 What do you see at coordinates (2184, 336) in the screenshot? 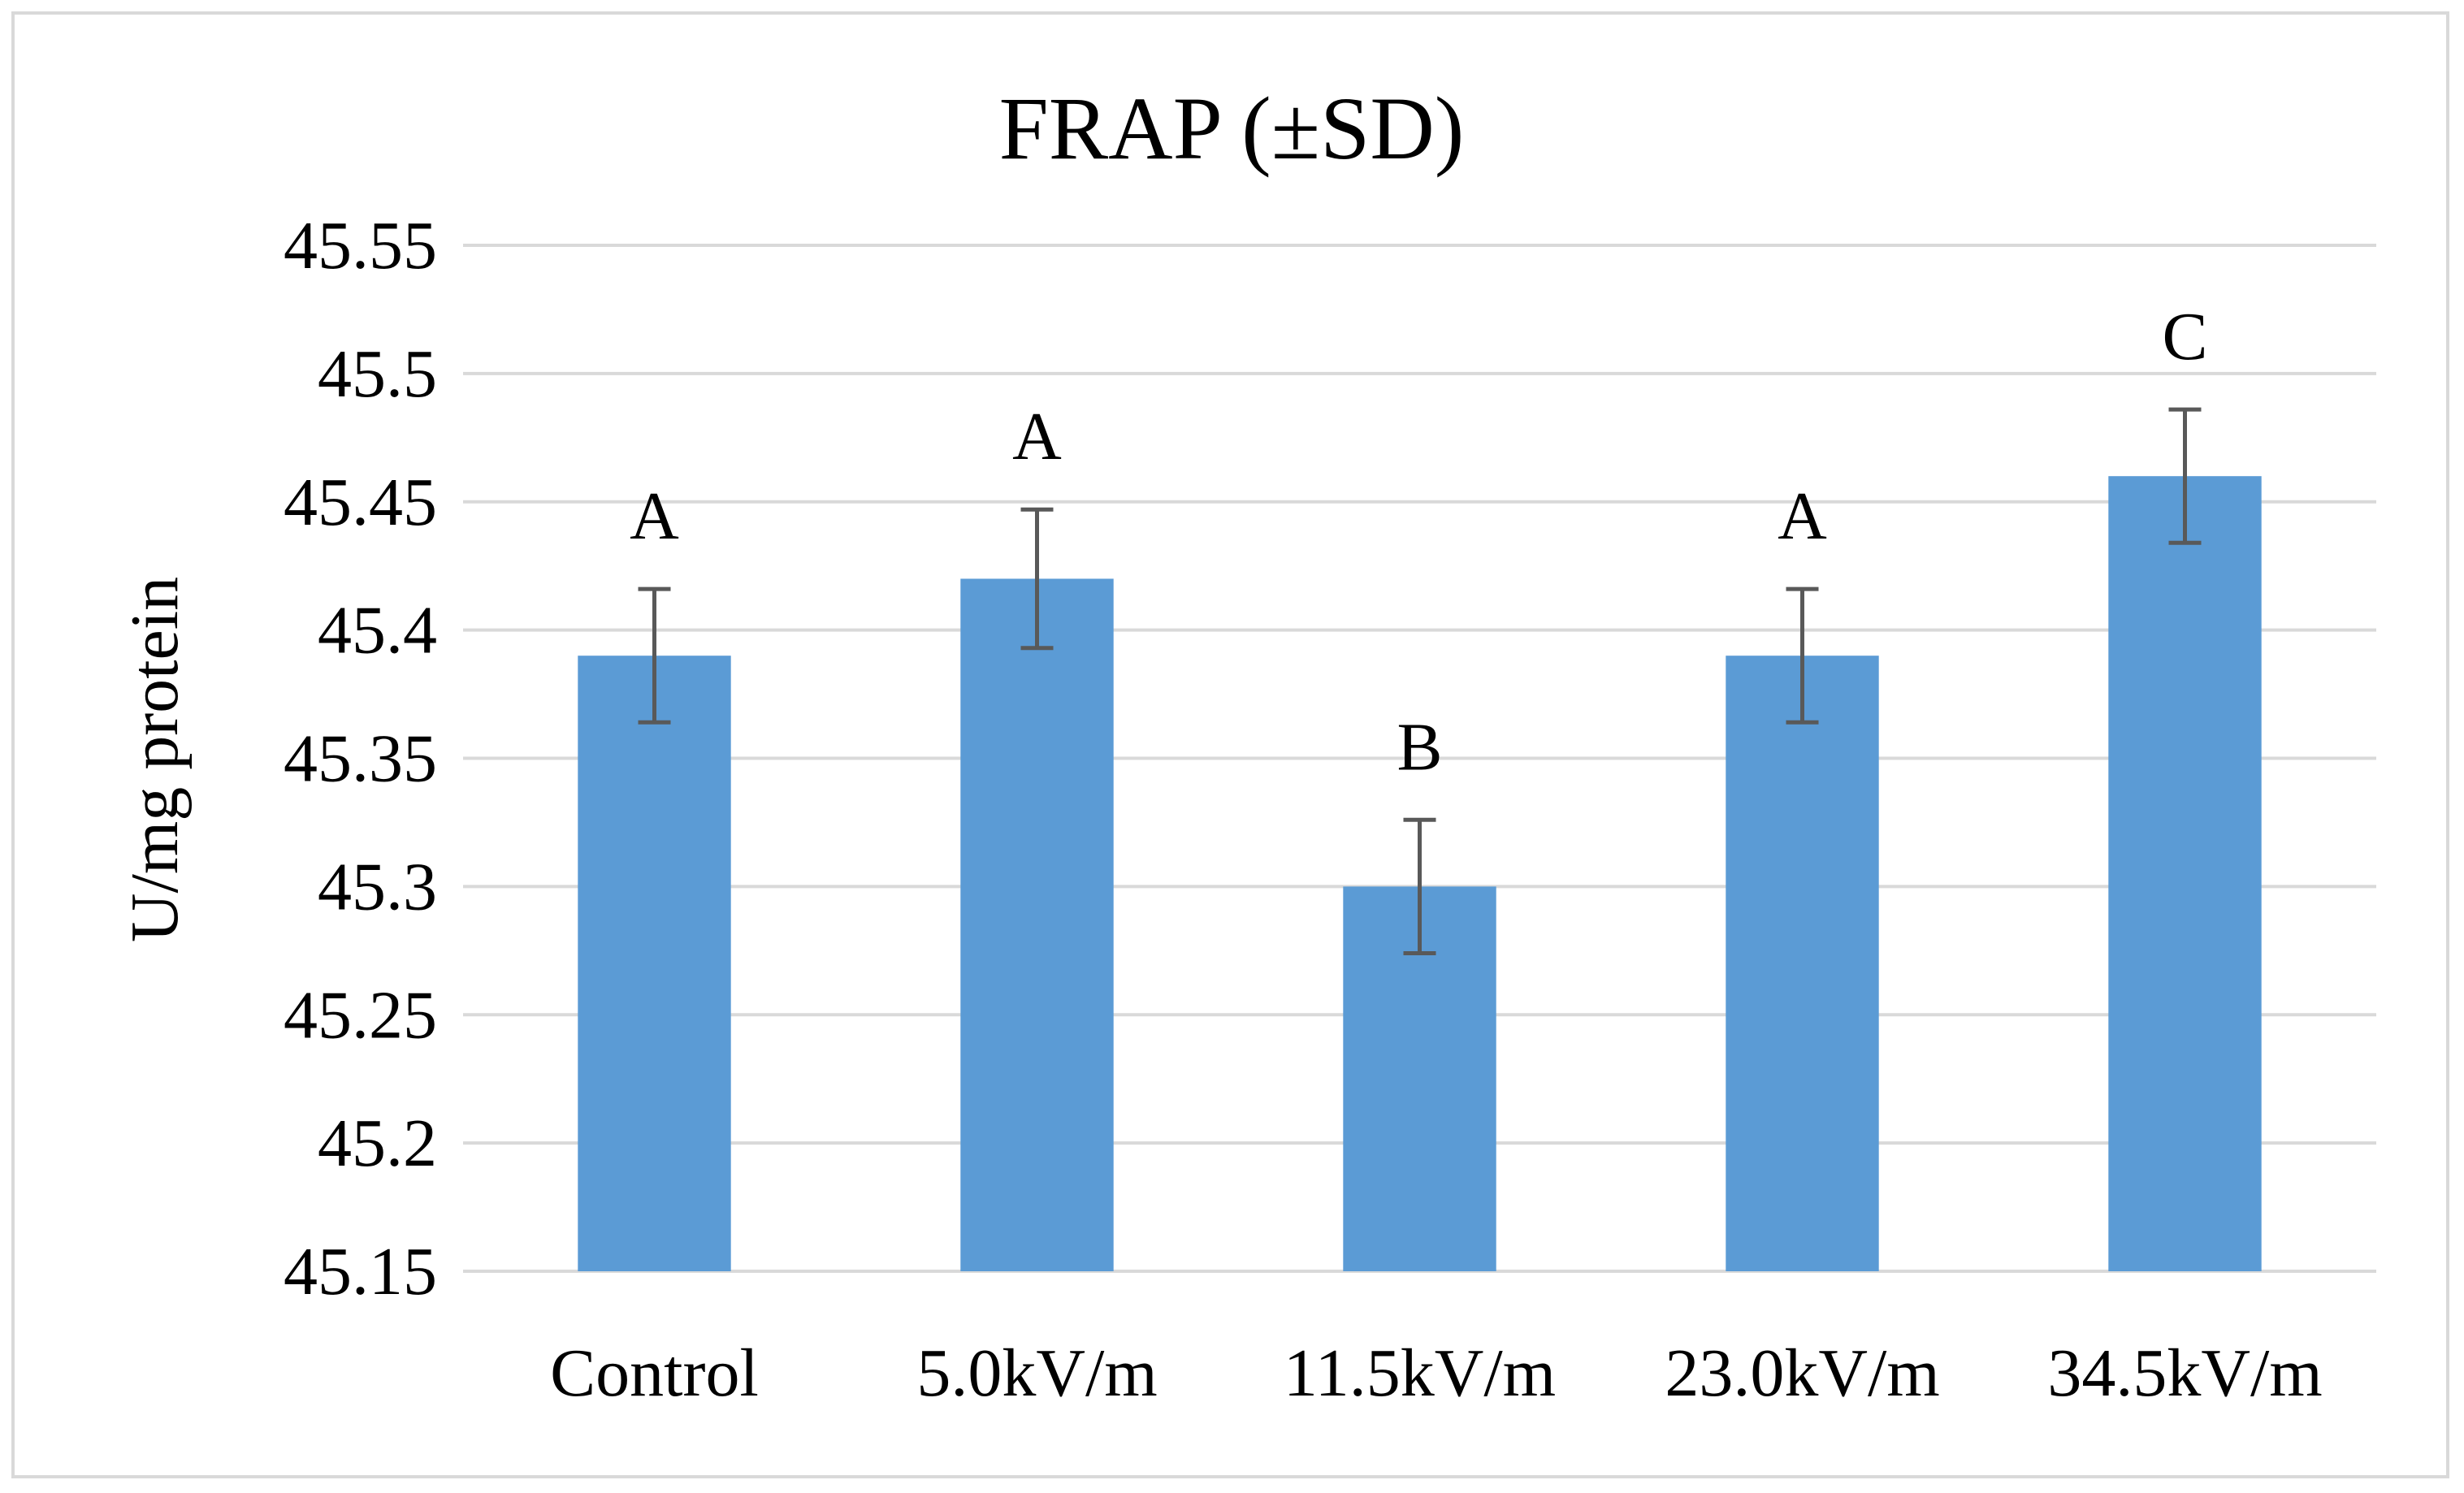
I see `significance-letter: C` at bounding box center [2184, 336].